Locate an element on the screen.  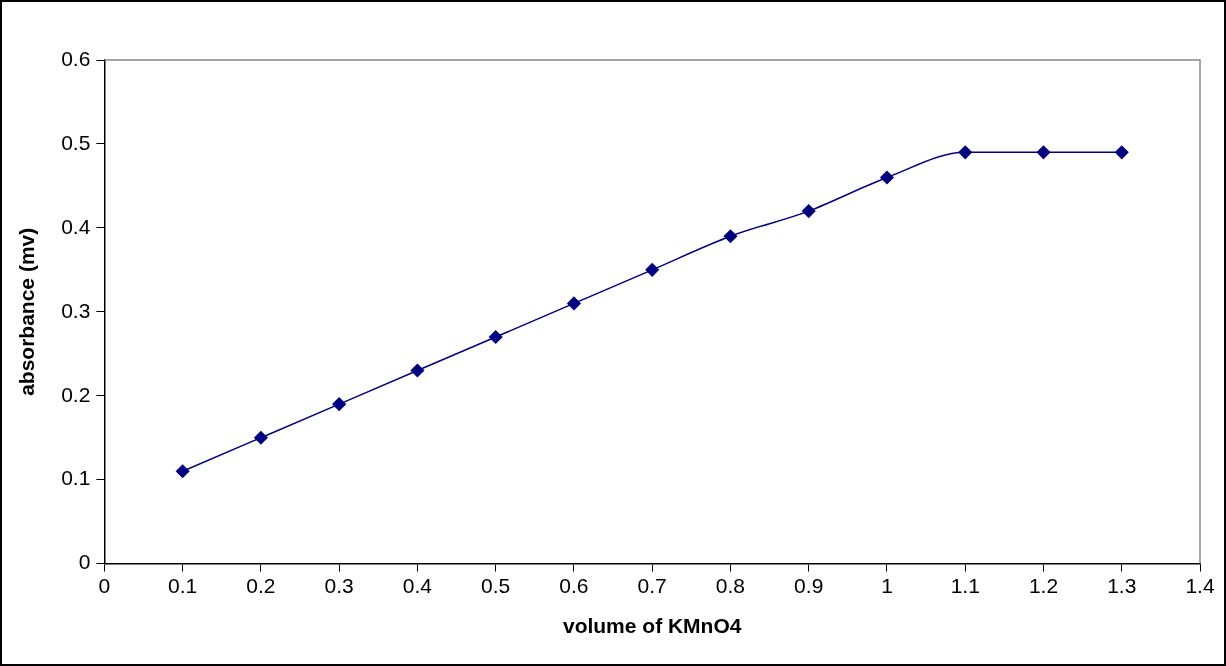
y-tick-label: 0.3 is located at coordinates (76, 310).